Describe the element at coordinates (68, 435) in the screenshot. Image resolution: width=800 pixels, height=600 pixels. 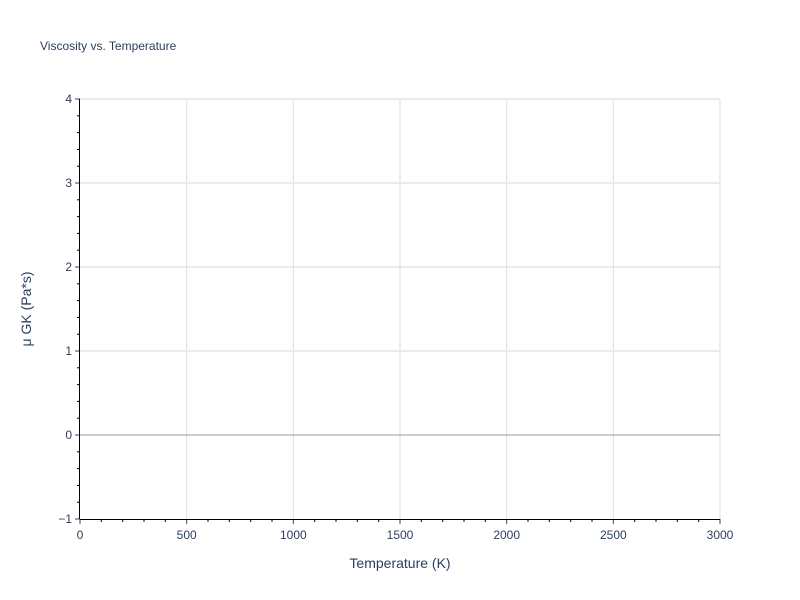
I see `y-tick-label: 0` at that location.